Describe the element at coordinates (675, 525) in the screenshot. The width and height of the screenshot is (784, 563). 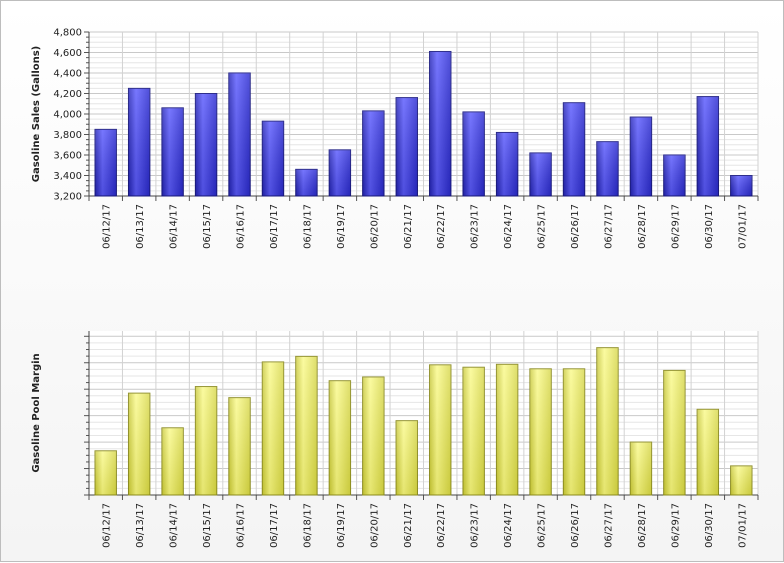
I see `chart2-x-tick-label: 06/29/17` at that location.